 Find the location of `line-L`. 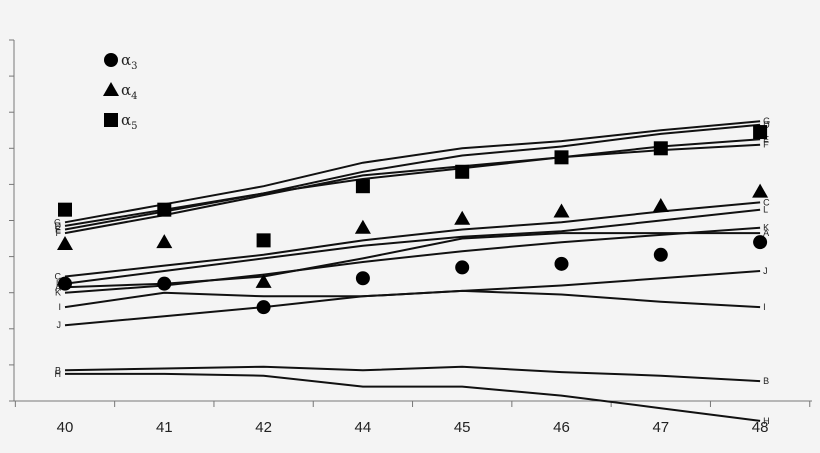

line-L is located at coordinates (412, 246).